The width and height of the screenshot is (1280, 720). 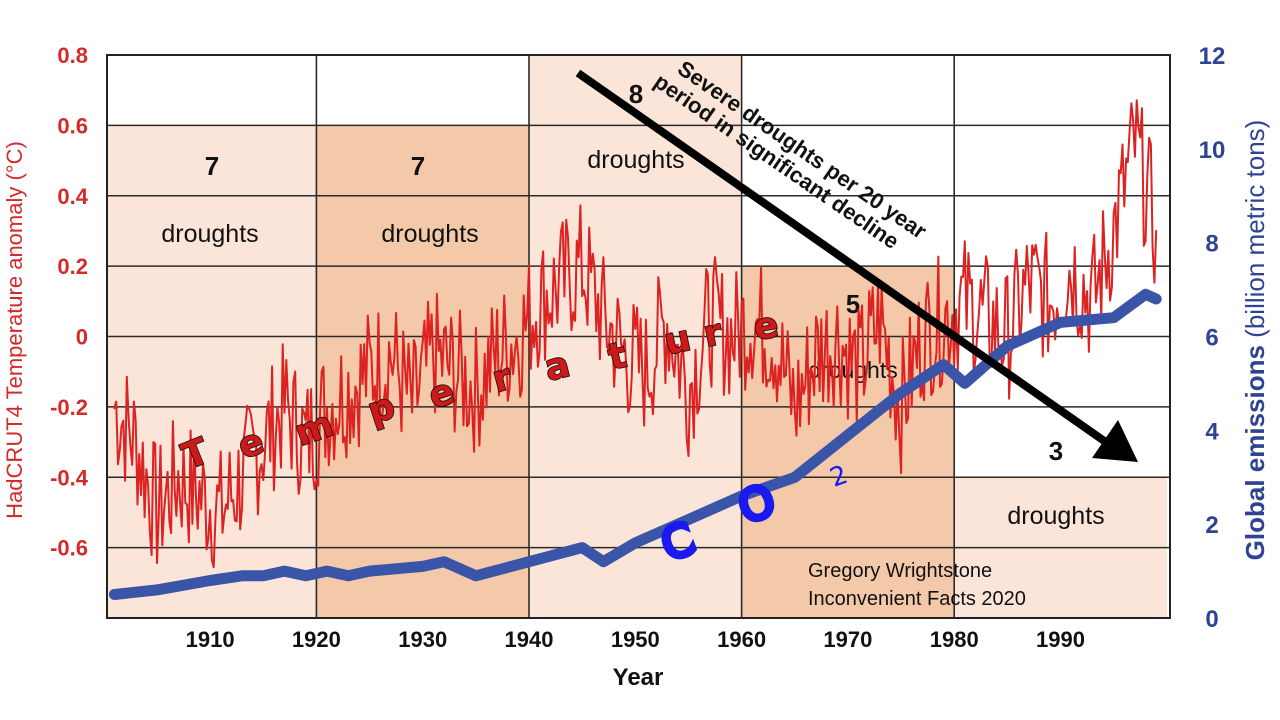 What do you see at coordinates (853, 304) in the screenshot?
I see `drought-count-1960: 5` at bounding box center [853, 304].